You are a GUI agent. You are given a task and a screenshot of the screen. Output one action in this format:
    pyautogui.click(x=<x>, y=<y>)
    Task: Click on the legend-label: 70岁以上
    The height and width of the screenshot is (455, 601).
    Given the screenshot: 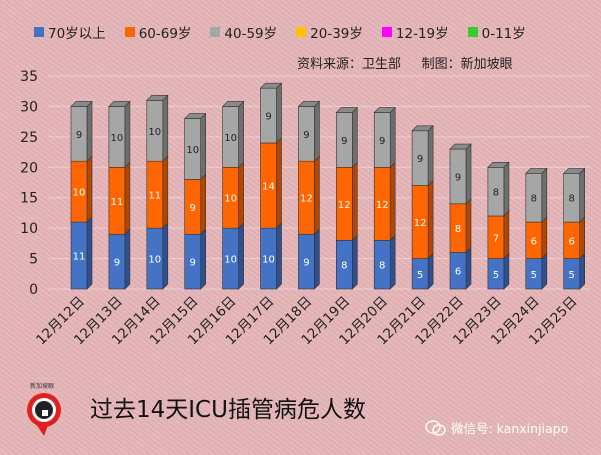 What is the action you would take?
    pyautogui.click(x=77, y=34)
    